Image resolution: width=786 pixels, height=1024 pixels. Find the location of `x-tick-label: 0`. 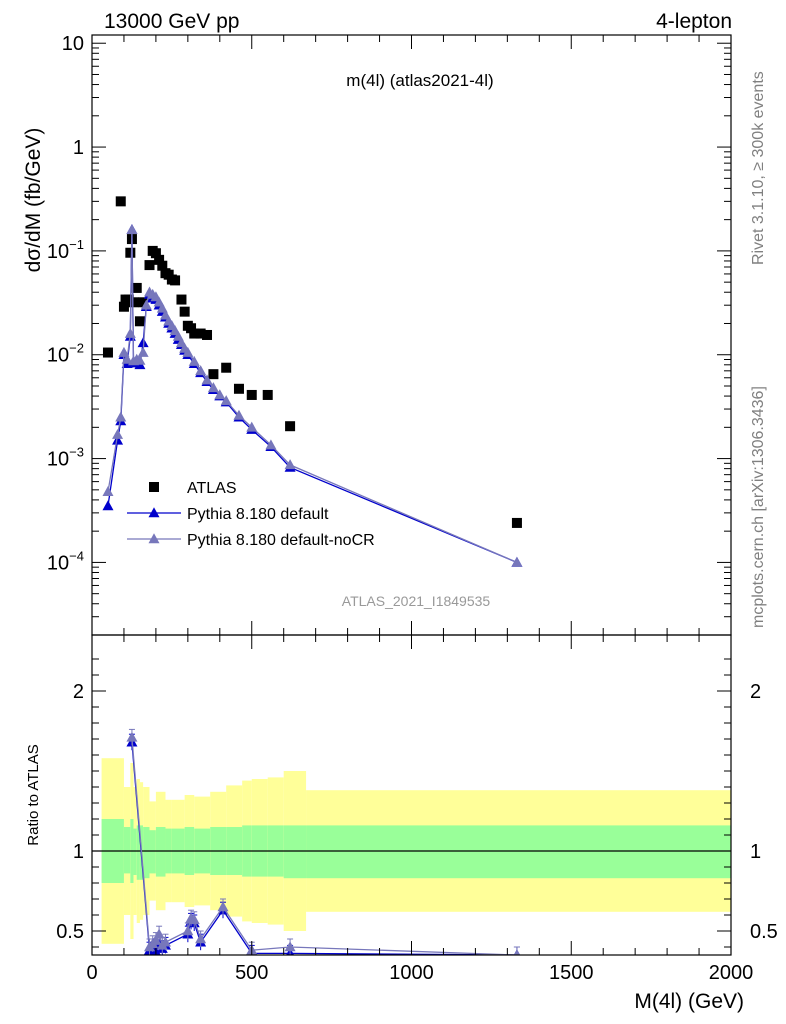

x-tick-label: 0 is located at coordinates (91, 973).